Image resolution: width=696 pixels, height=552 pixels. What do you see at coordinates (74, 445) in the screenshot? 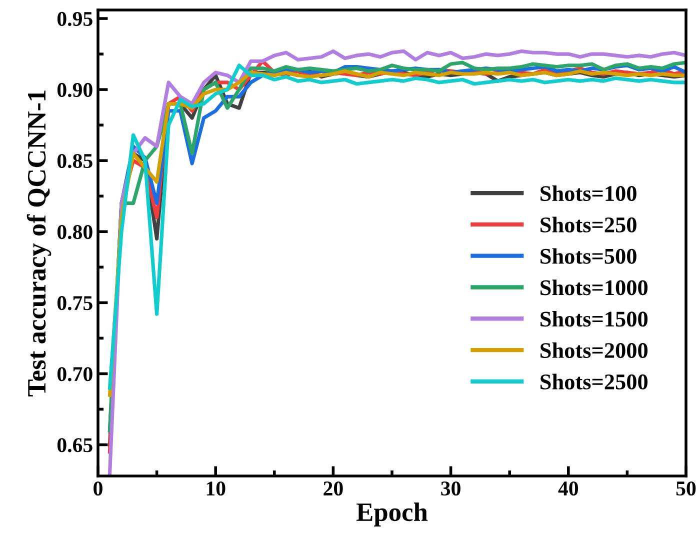
I see `y-tick-label: 0.65` at bounding box center [74, 445].